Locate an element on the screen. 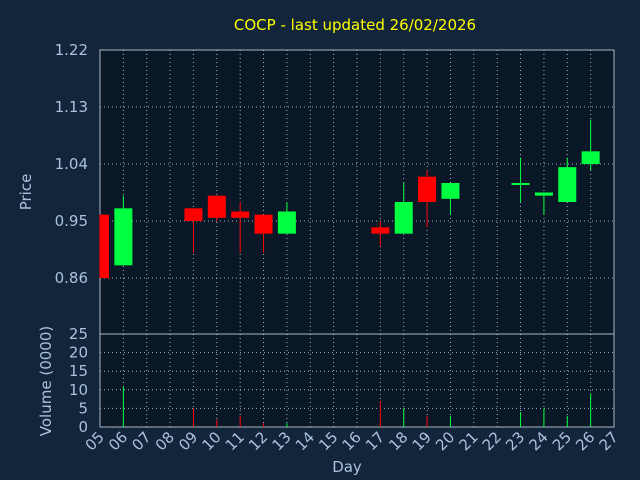 Image resolution: width=640 pixels, height=480 pixels. x-tick-label: 08 is located at coordinates (165, 441).